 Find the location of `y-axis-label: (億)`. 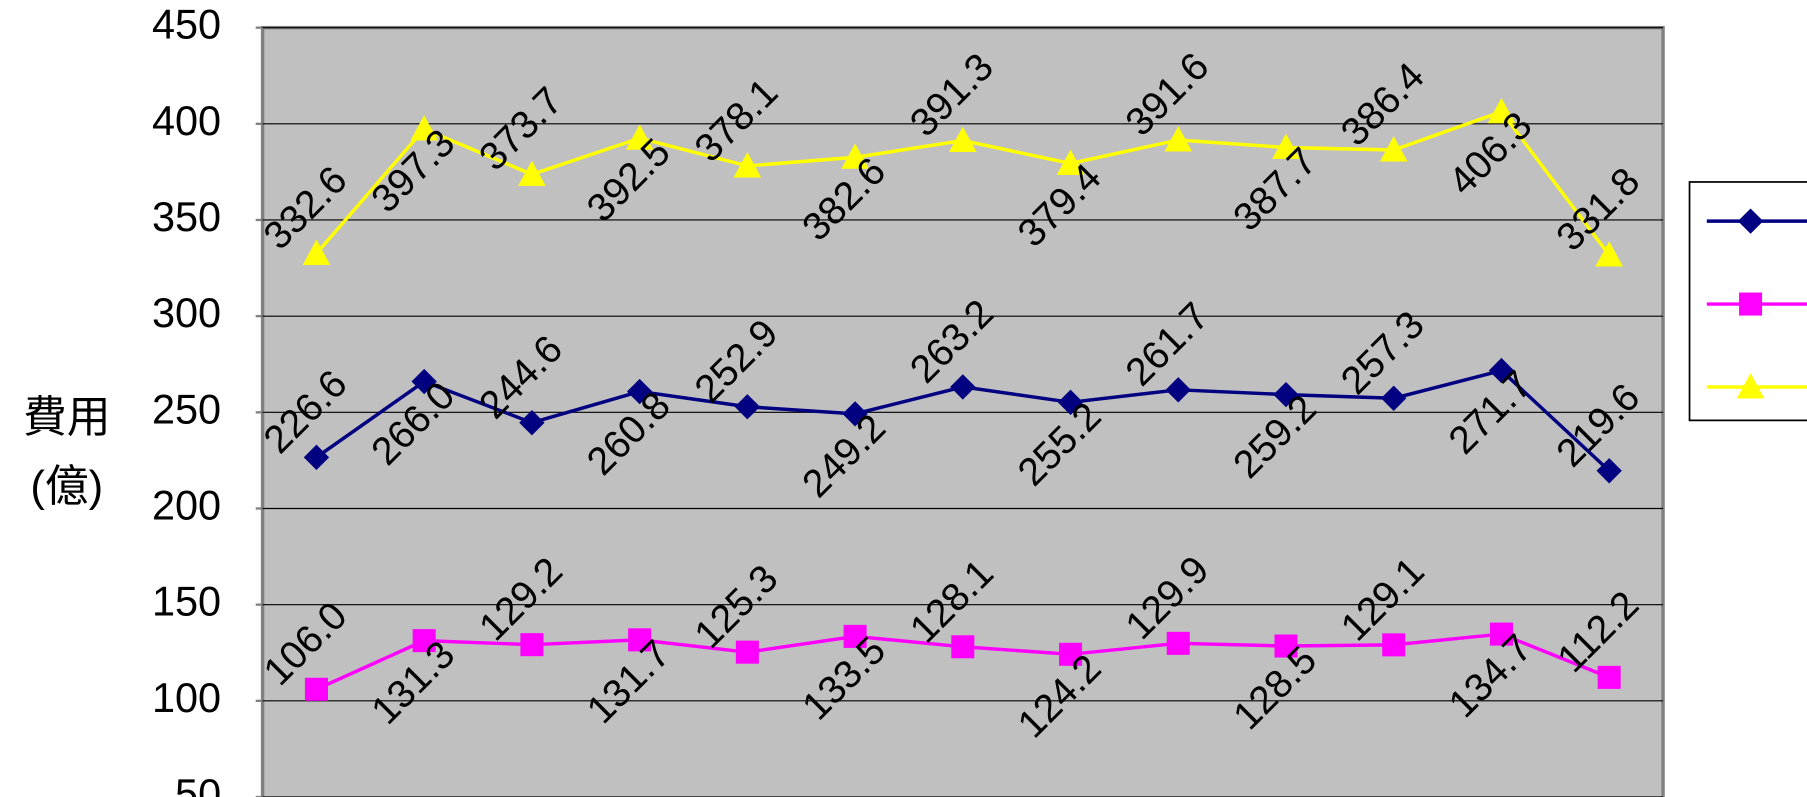

y-axis-label: (億) is located at coordinates (66, 486).